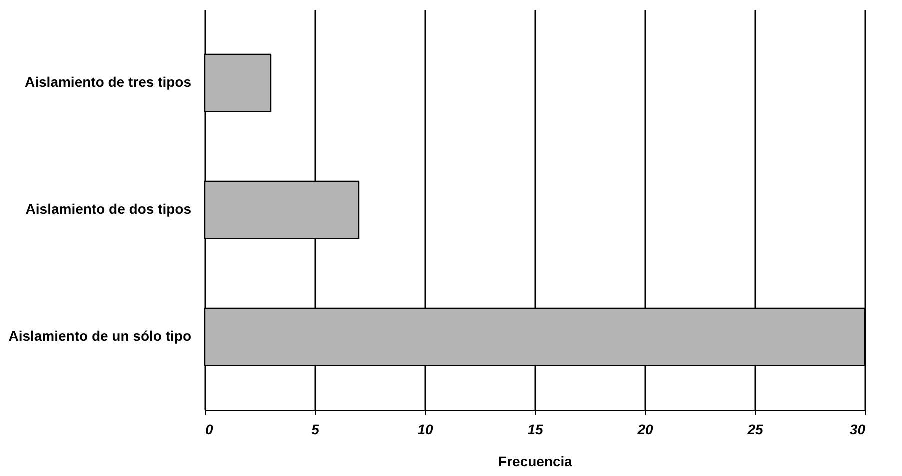  Describe the element at coordinates (108, 82) in the screenshot. I see `y-tick-label: Aislamiento de tres tipos` at that location.